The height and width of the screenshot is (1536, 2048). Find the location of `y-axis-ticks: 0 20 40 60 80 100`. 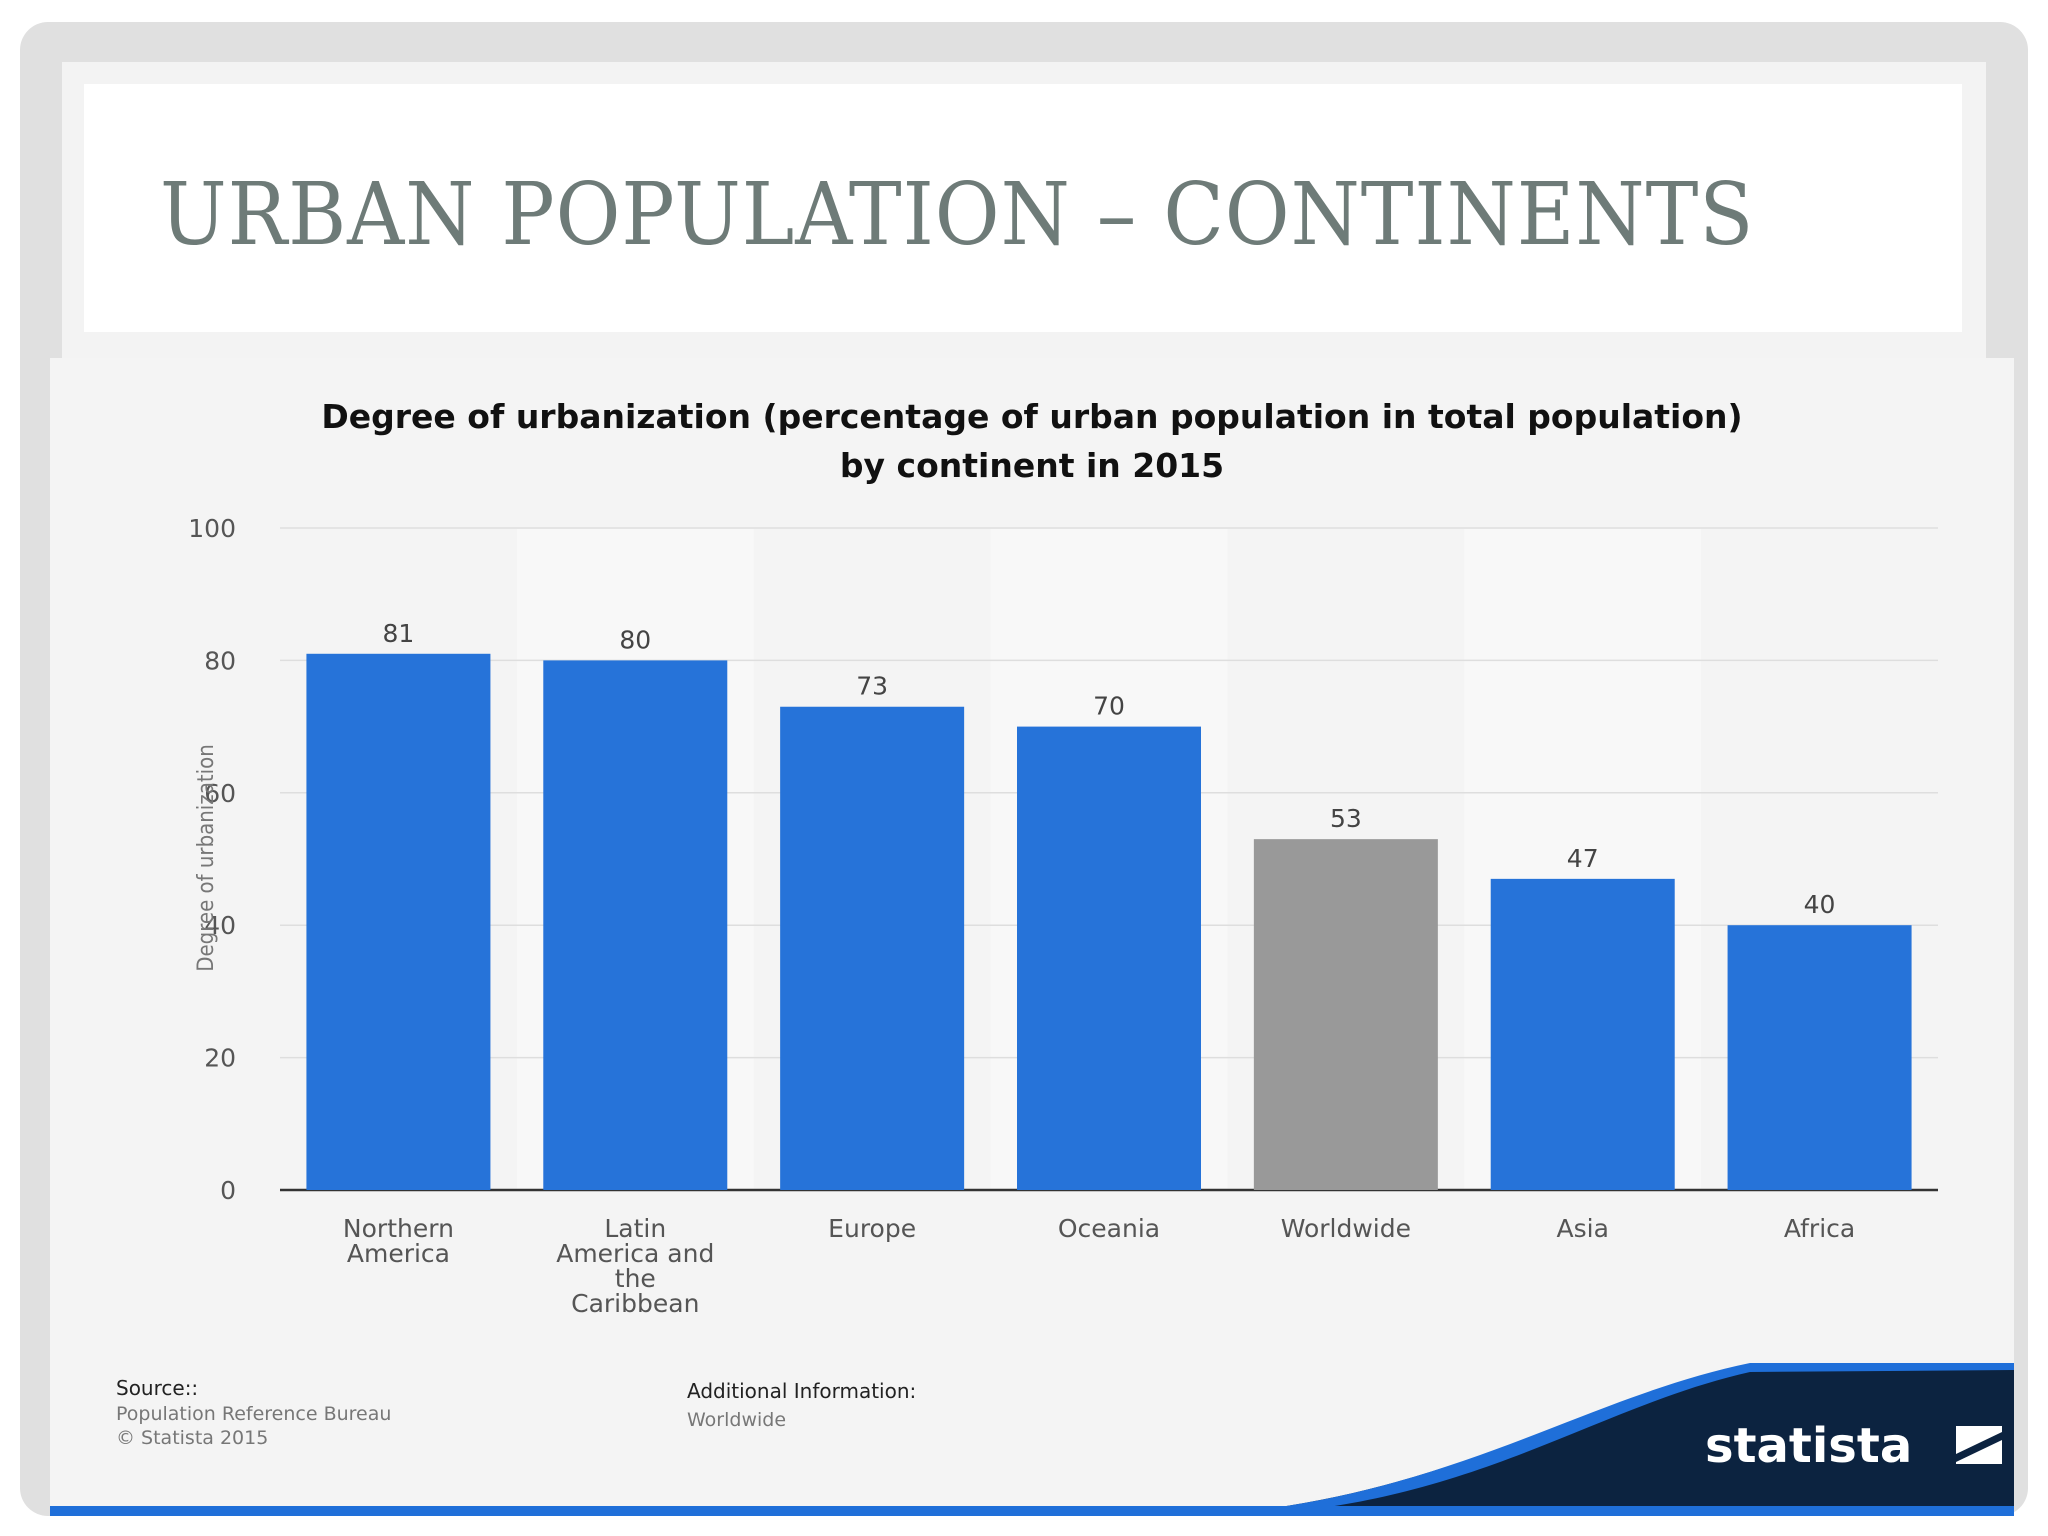

y-axis-ticks: 0 20 40 60 80 100 is located at coordinates (212, 859).